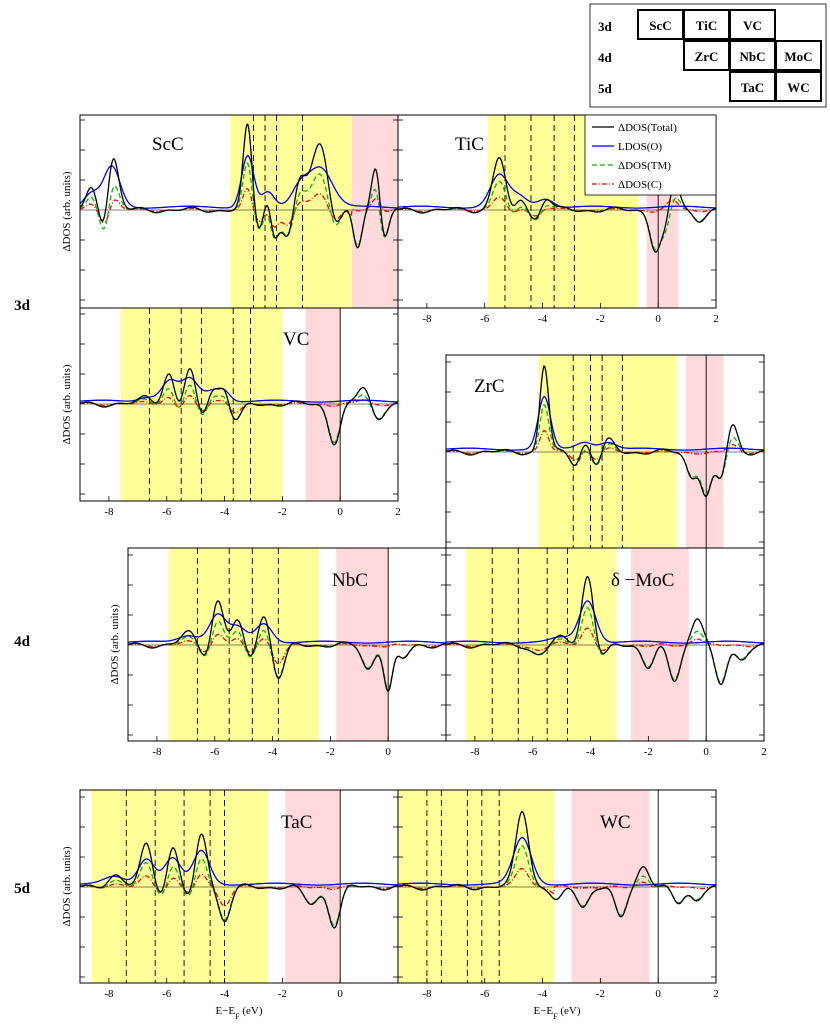 This screenshot has height=1035, width=830. What do you see at coordinates (640, 185) in the screenshot?
I see `legend-label-3: ΔDOS(C)` at bounding box center [640, 185].